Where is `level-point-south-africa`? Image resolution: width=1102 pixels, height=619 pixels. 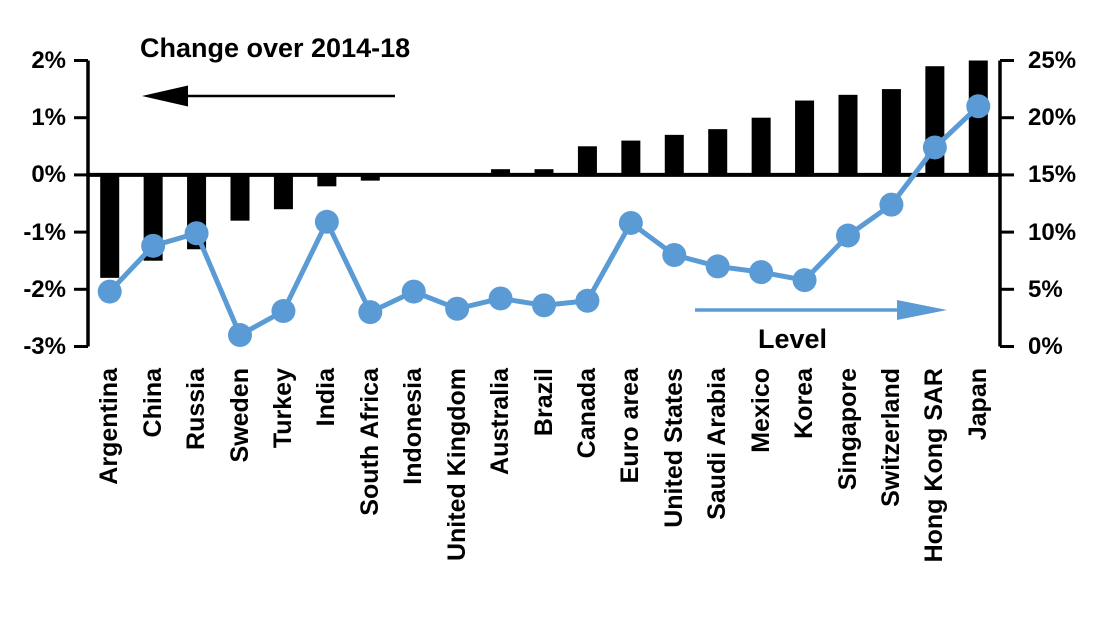 level-point-south-africa is located at coordinates (370, 312).